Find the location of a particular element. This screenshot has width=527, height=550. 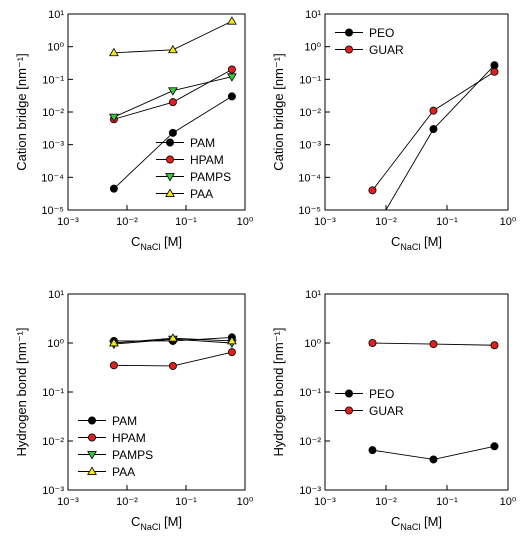

plot-frame is located at coordinates (416, 112).